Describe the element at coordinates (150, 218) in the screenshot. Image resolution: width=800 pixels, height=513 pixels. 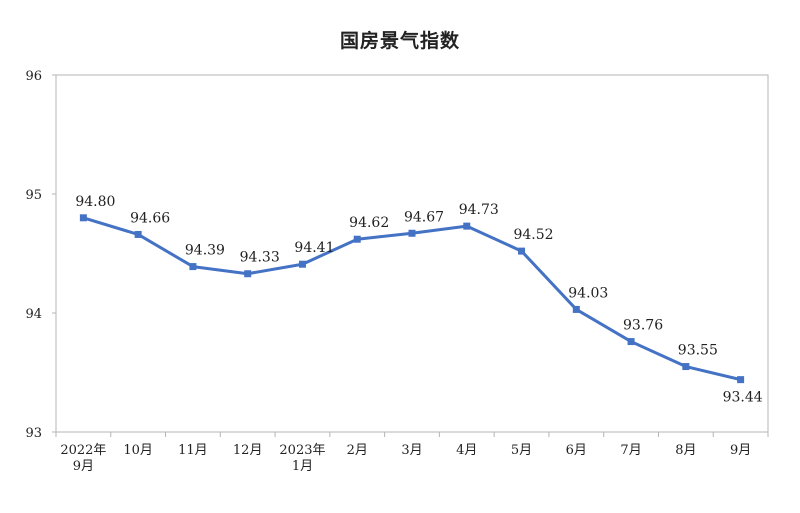
I see `data-label: 94.66` at that location.